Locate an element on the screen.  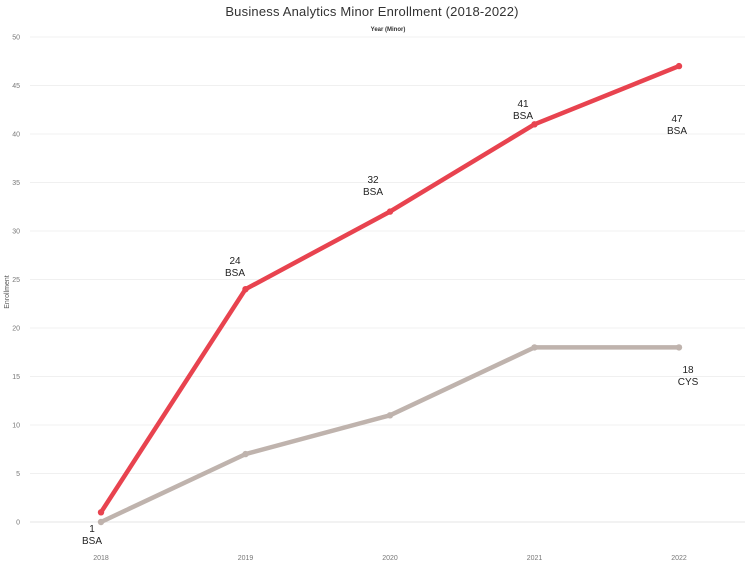
data-point-bsa-2018 is located at coordinates (101, 512).